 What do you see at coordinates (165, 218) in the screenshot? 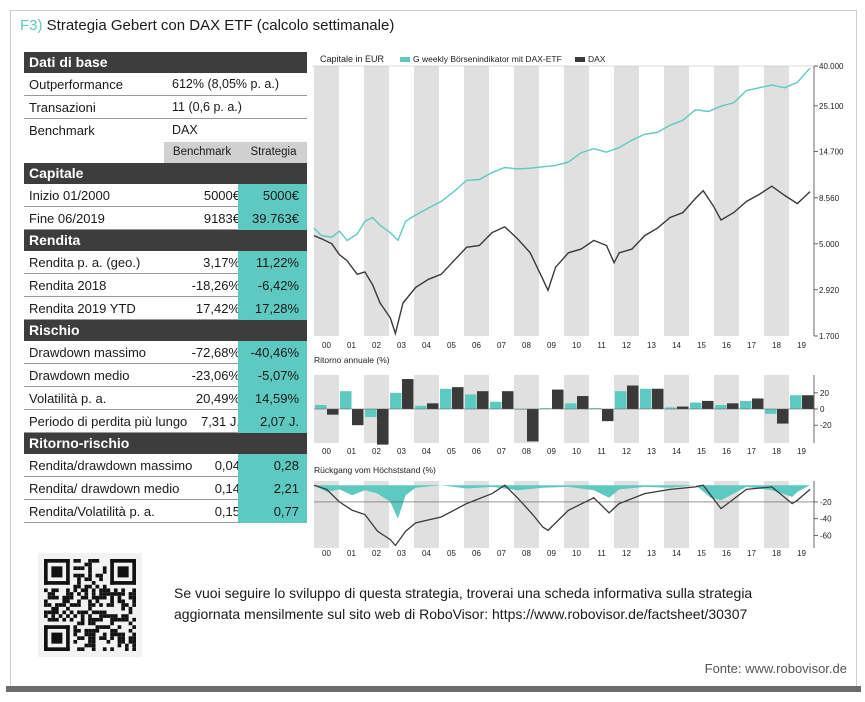
I see `table-row: Fine 06/2019 9183€ 39.763€` at bounding box center [165, 218].